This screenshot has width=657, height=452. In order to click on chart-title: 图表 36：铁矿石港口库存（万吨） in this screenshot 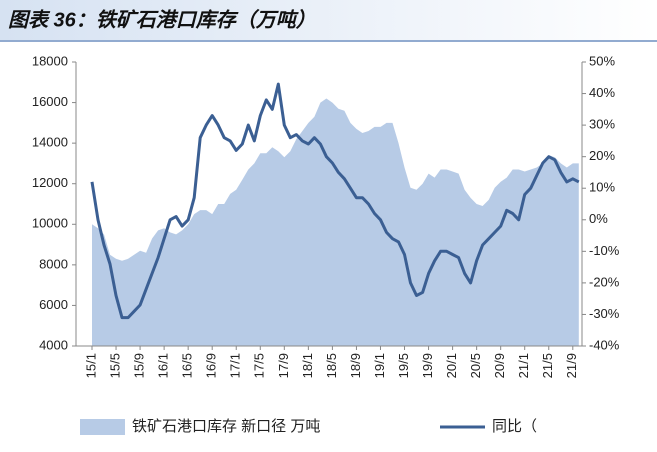, I will do `click(162, 19)`.